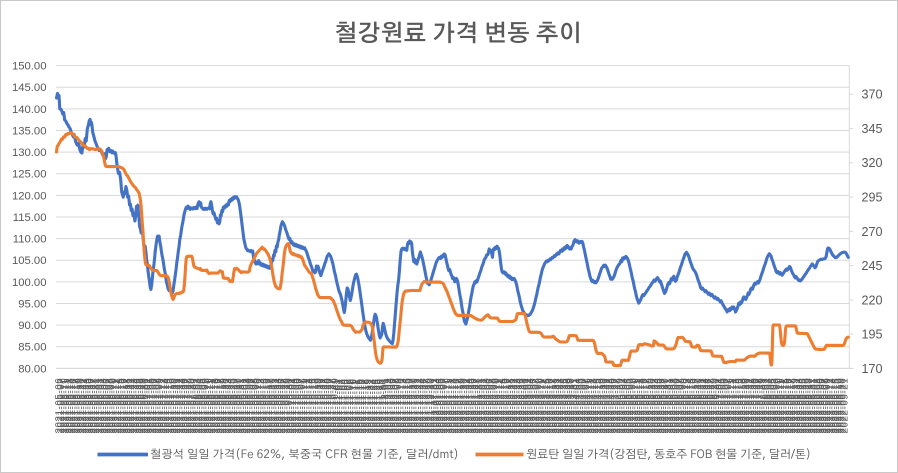 The width and height of the screenshot is (898, 473). What do you see at coordinates (549, 406) in the screenshot?
I see `svg-text: 2022-03-16` at bounding box center [549, 406].